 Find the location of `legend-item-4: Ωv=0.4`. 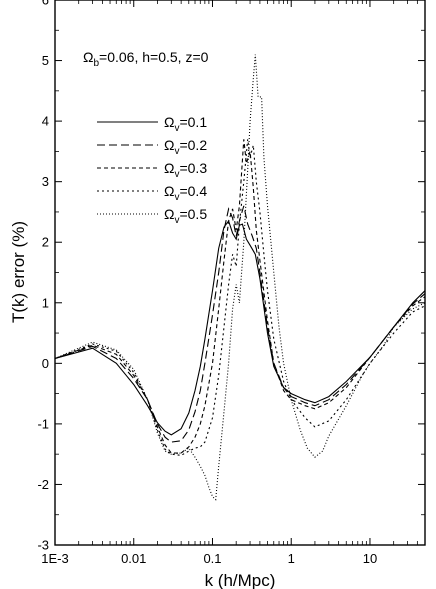

legend-item-4: Ωv=0.4 is located at coordinates (152, 193).